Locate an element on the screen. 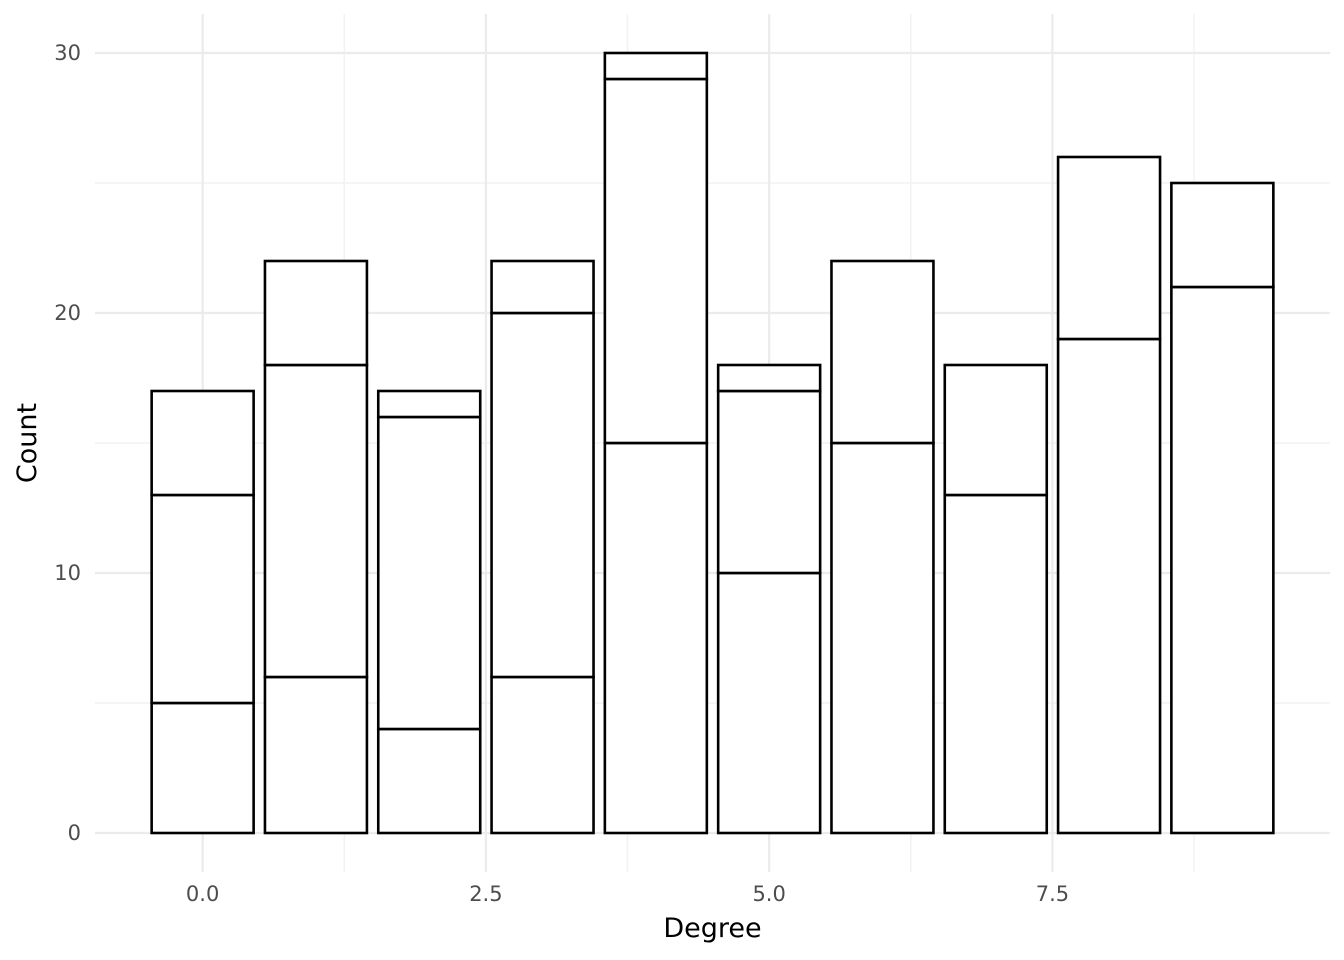 The image size is (1344, 960). y-axis-title: Count is located at coordinates (27, 443).